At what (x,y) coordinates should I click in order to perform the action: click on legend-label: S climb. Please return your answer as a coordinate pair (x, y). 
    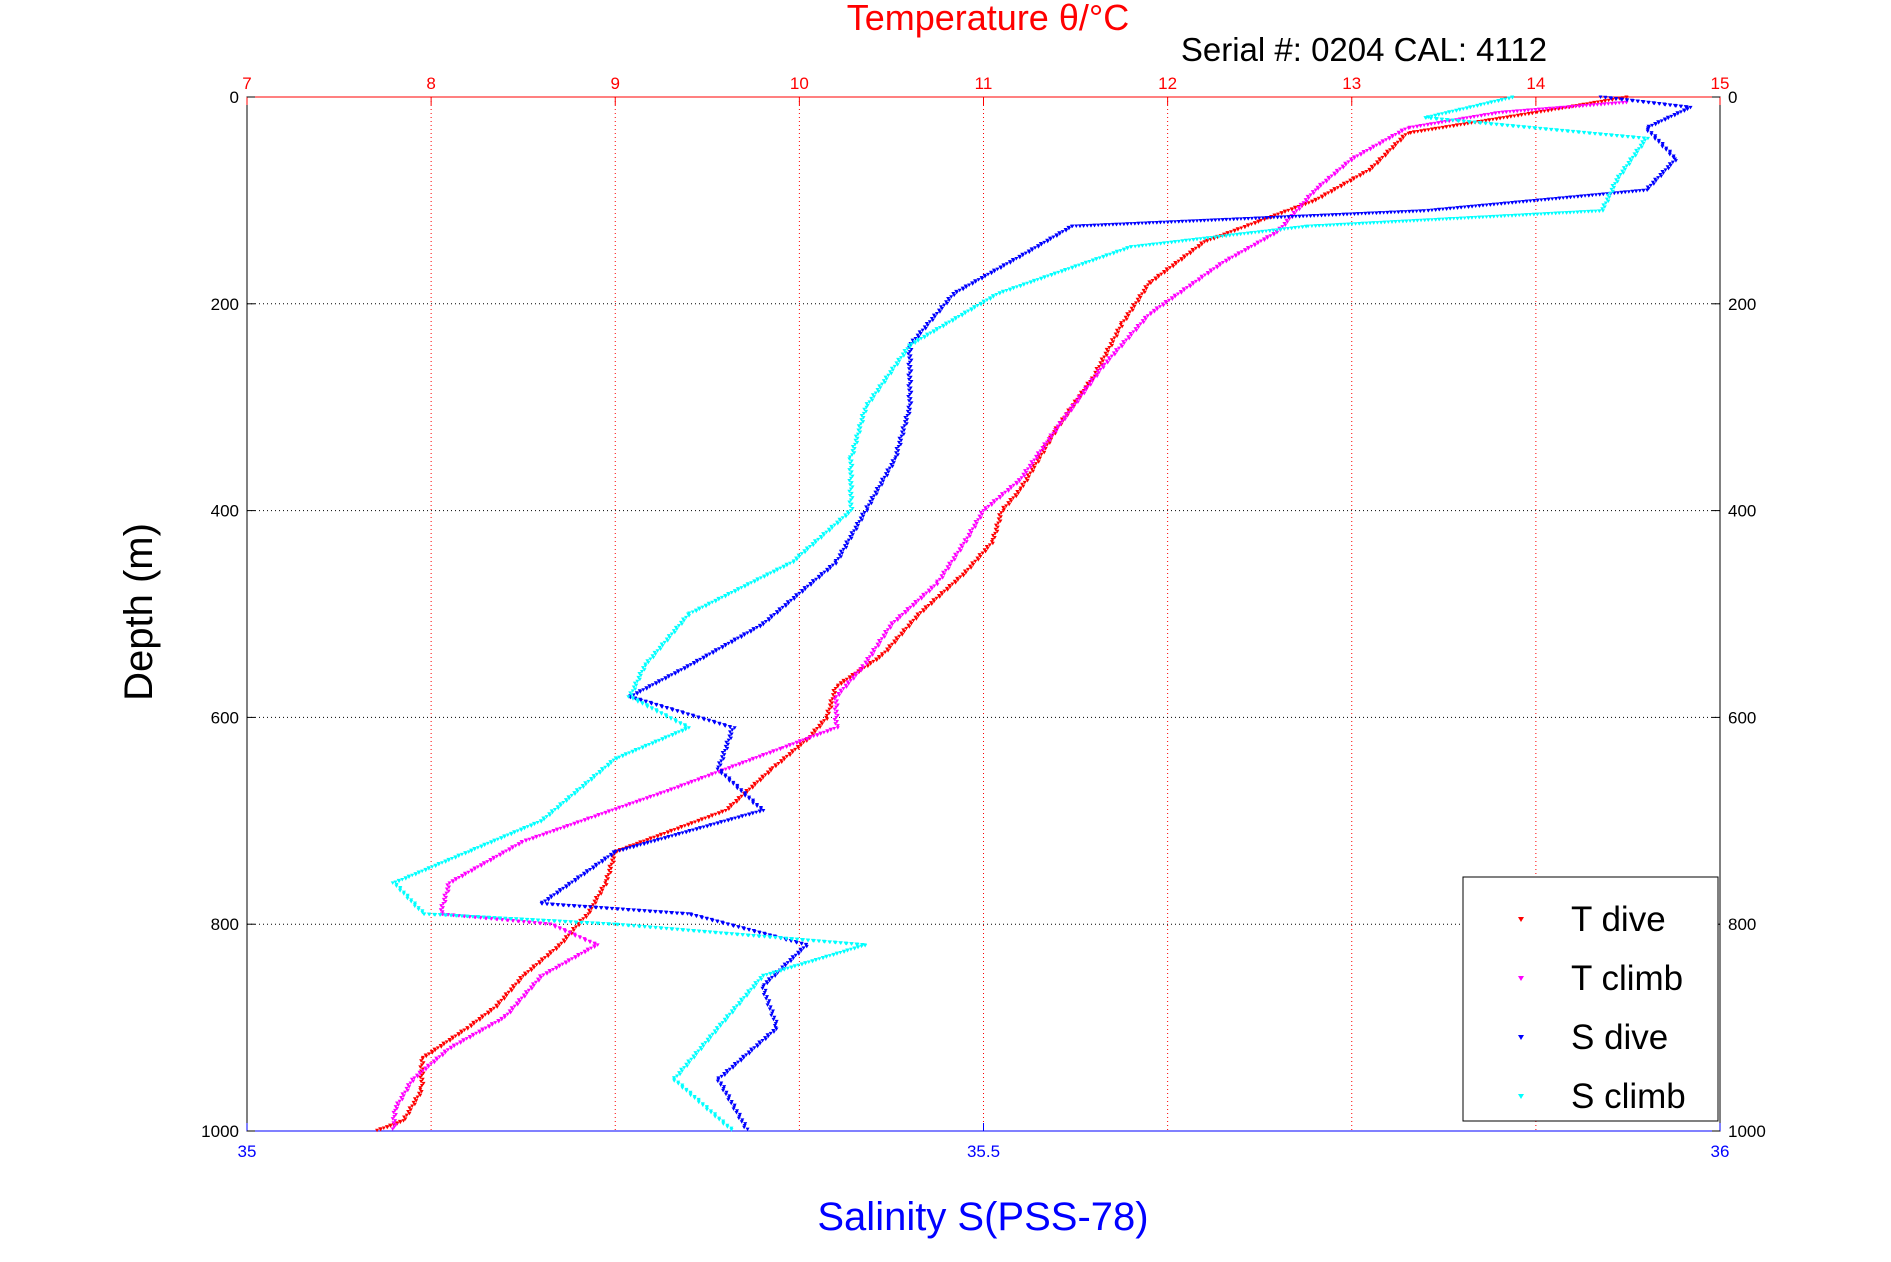
    Looking at the image, I should click on (1628, 1096).